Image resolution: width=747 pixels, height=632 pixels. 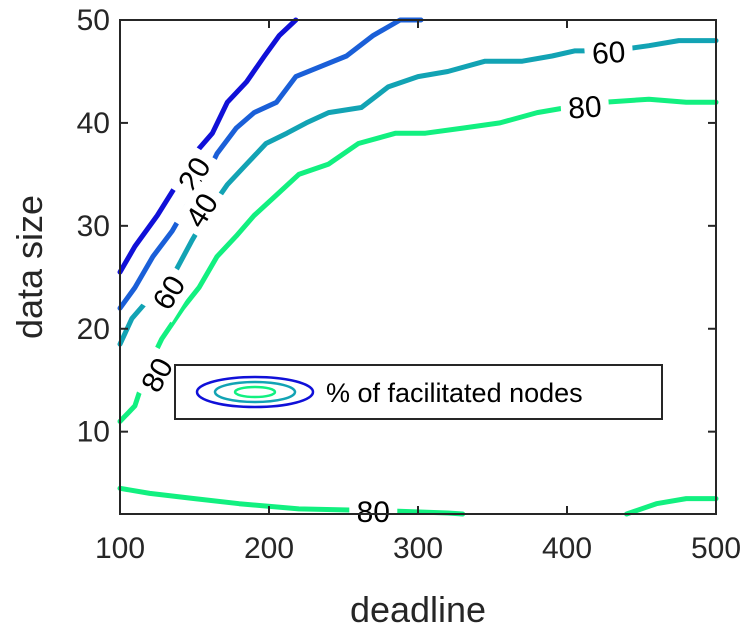 I want to click on y-tick-label: 50, so click(x=93, y=20).